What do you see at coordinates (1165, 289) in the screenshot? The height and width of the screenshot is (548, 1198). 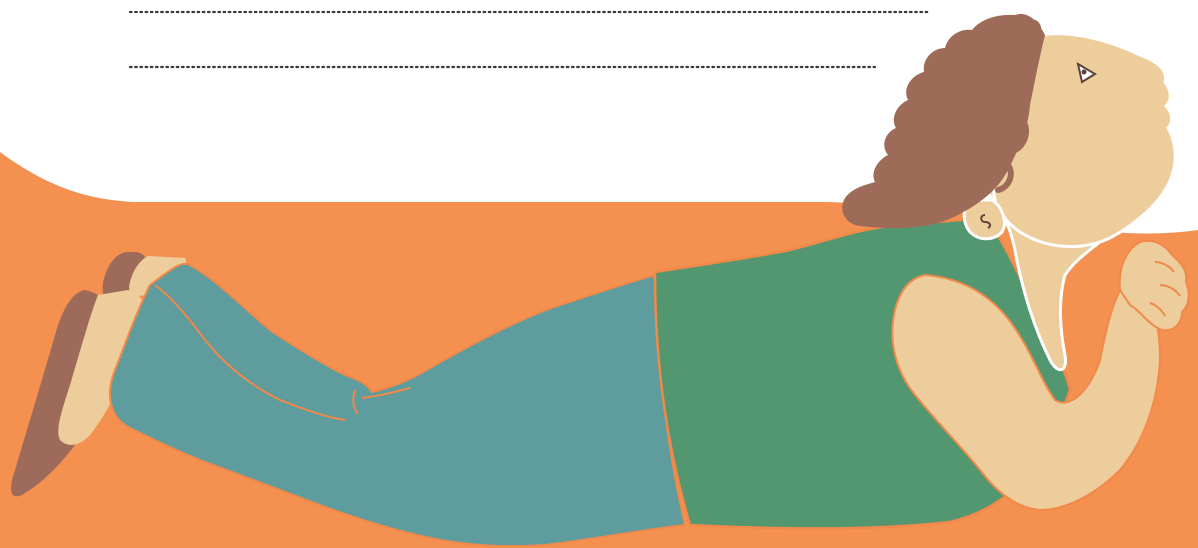 I see `finger-lines` at bounding box center [1165, 289].